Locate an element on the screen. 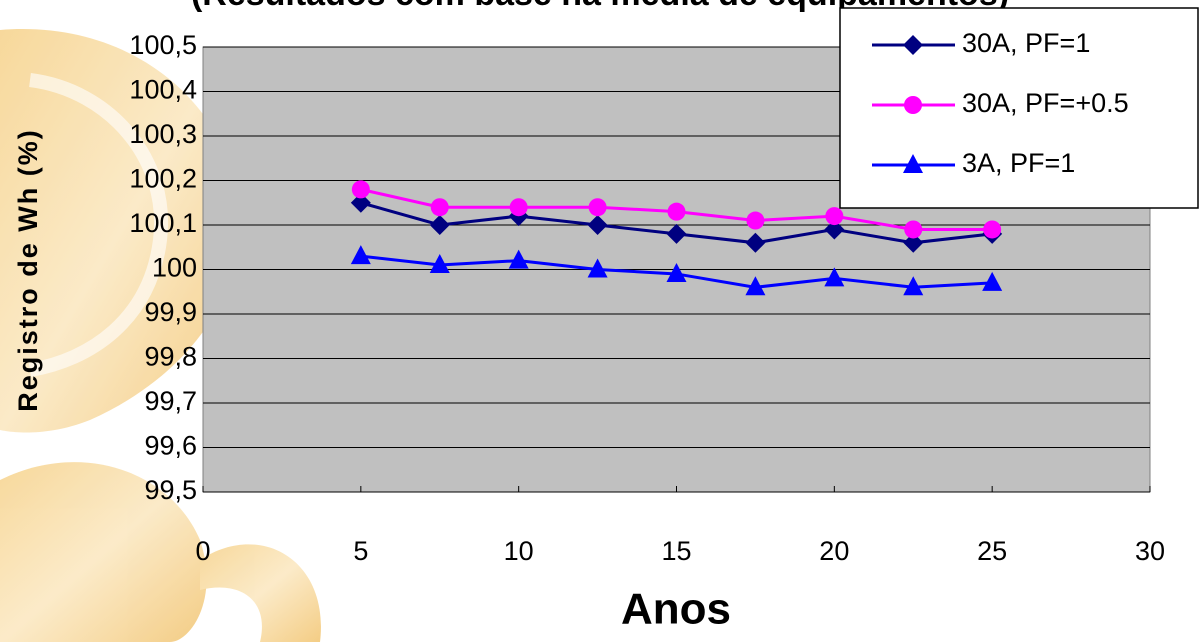 The height and width of the screenshot is (642, 1199). x-tick-label: 30 is located at coordinates (1150, 551).